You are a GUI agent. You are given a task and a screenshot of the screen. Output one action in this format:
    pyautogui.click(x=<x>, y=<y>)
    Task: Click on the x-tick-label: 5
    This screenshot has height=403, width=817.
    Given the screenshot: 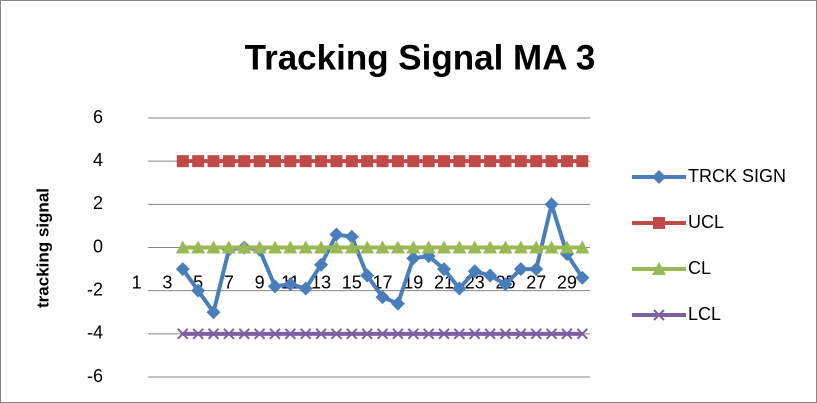 What is the action you would take?
    pyautogui.click(x=198, y=282)
    